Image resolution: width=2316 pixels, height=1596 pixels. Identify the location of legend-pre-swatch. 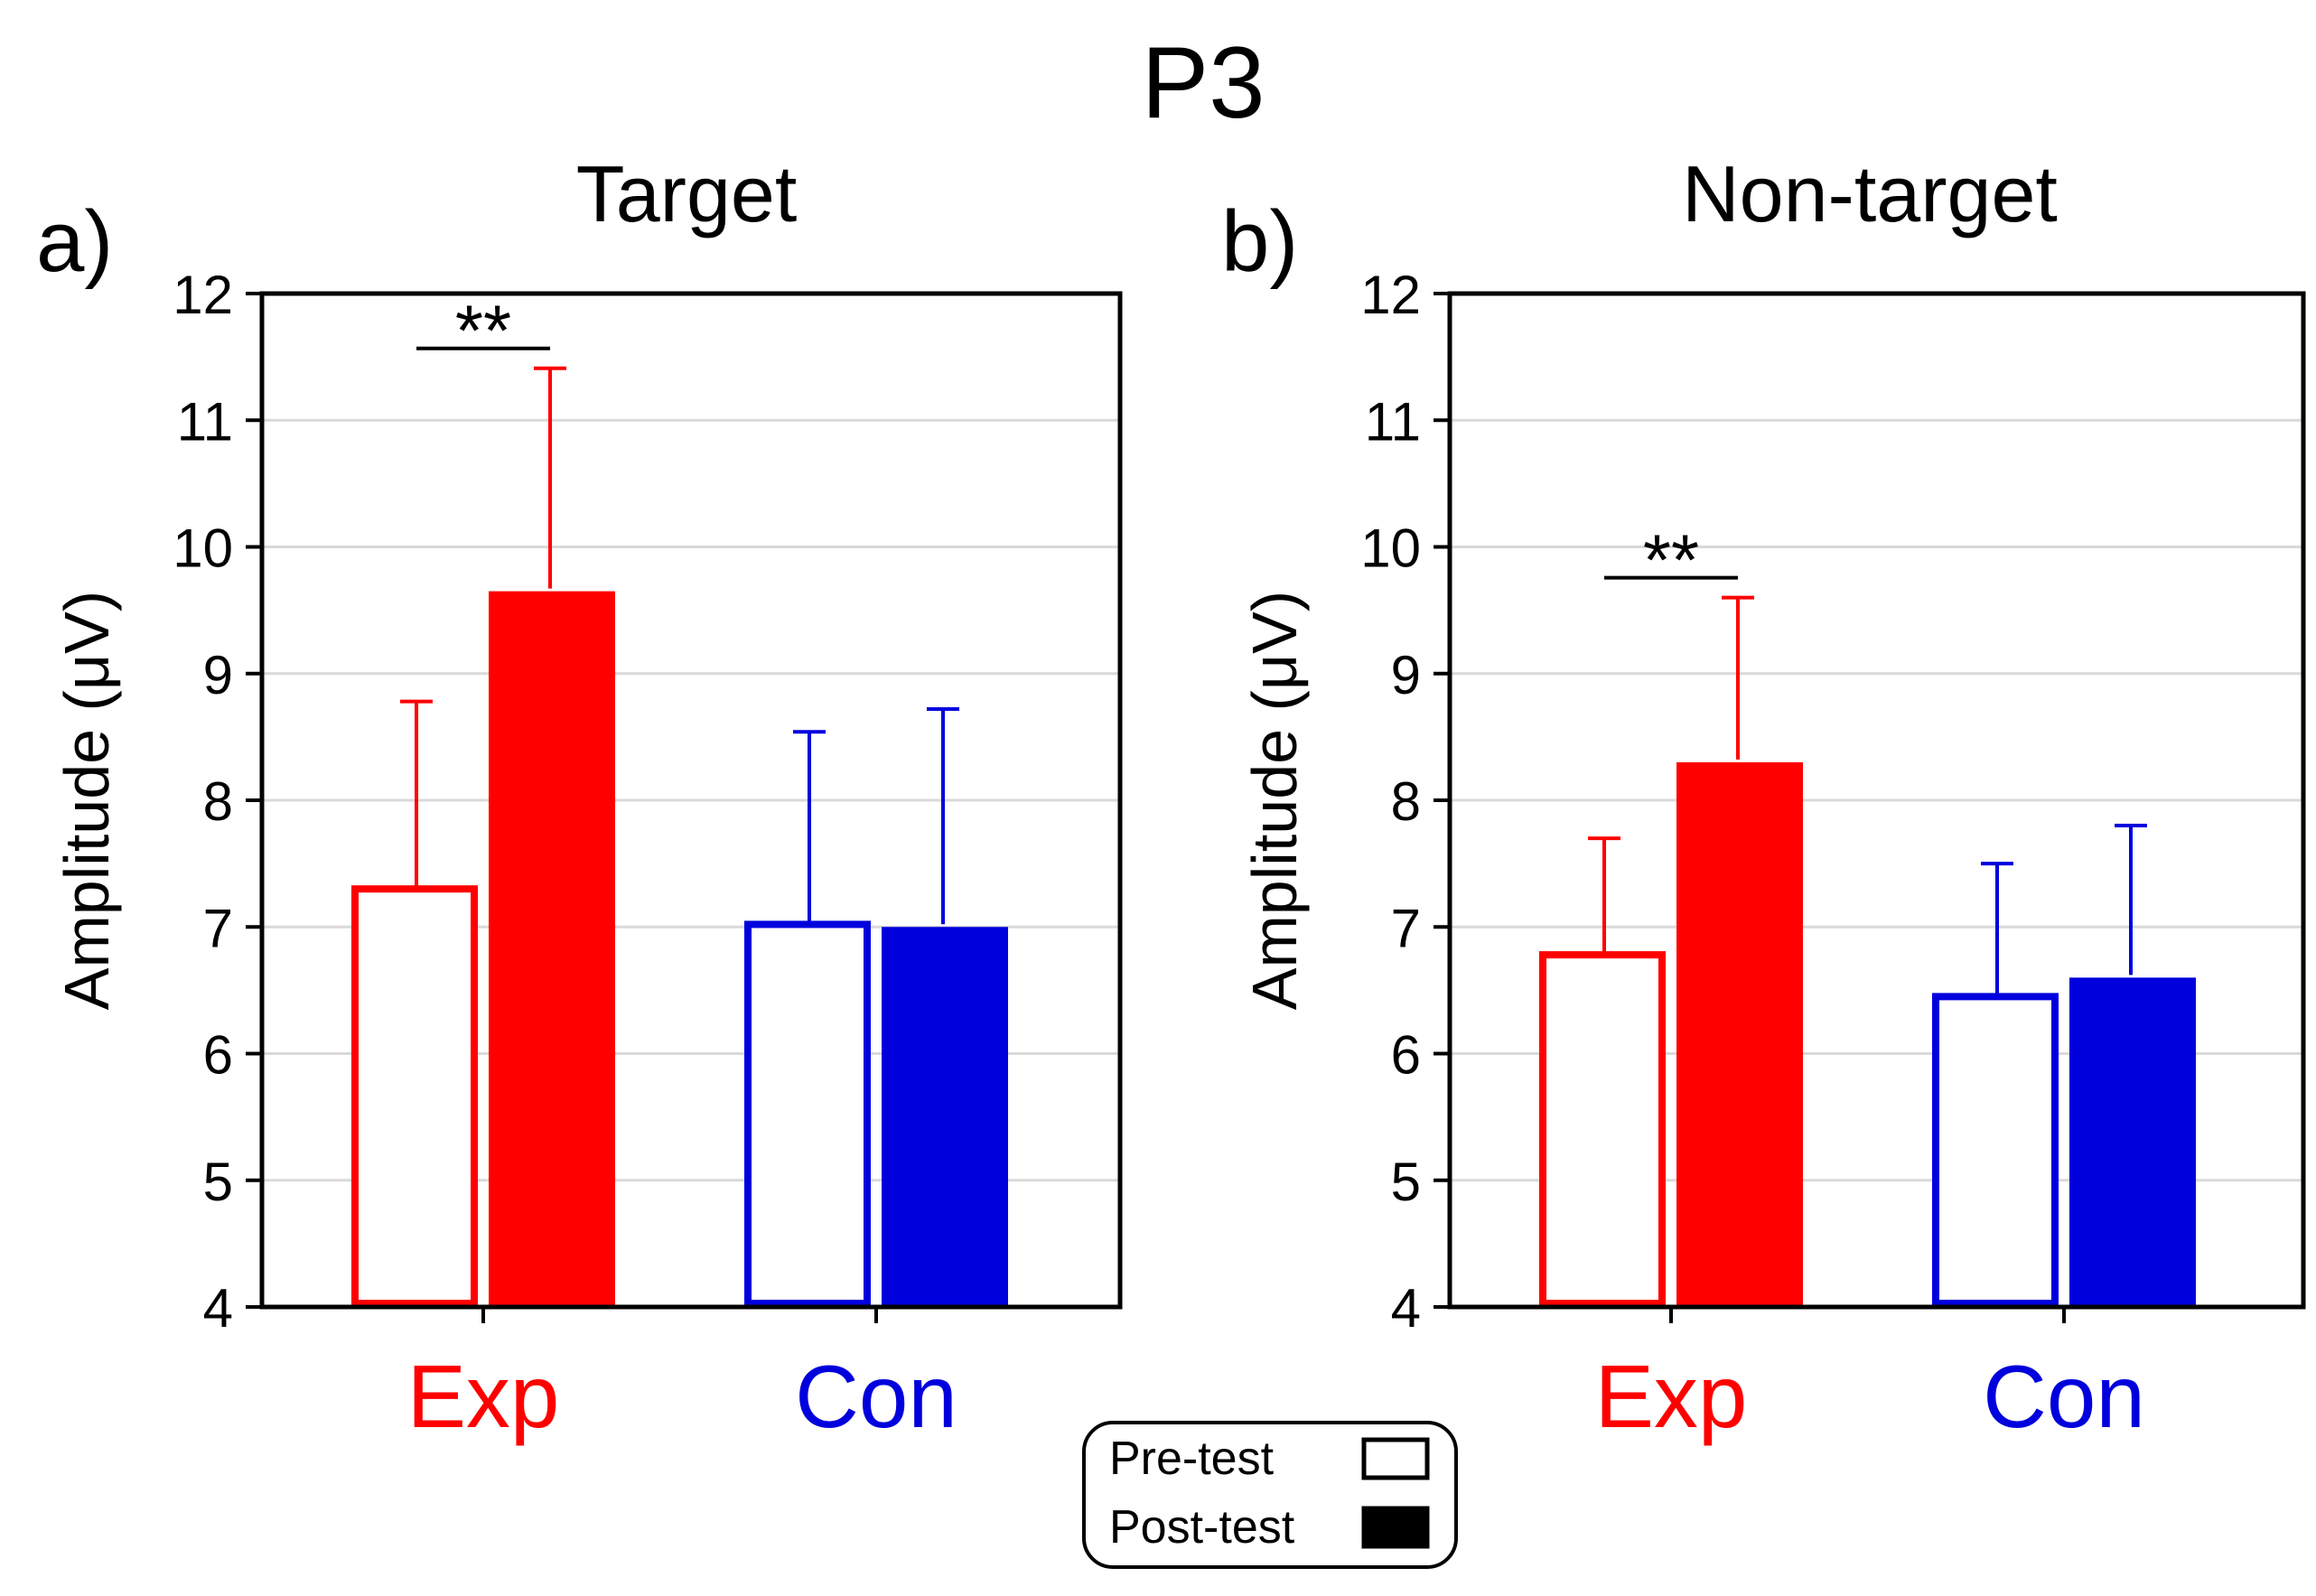
(1396, 1459).